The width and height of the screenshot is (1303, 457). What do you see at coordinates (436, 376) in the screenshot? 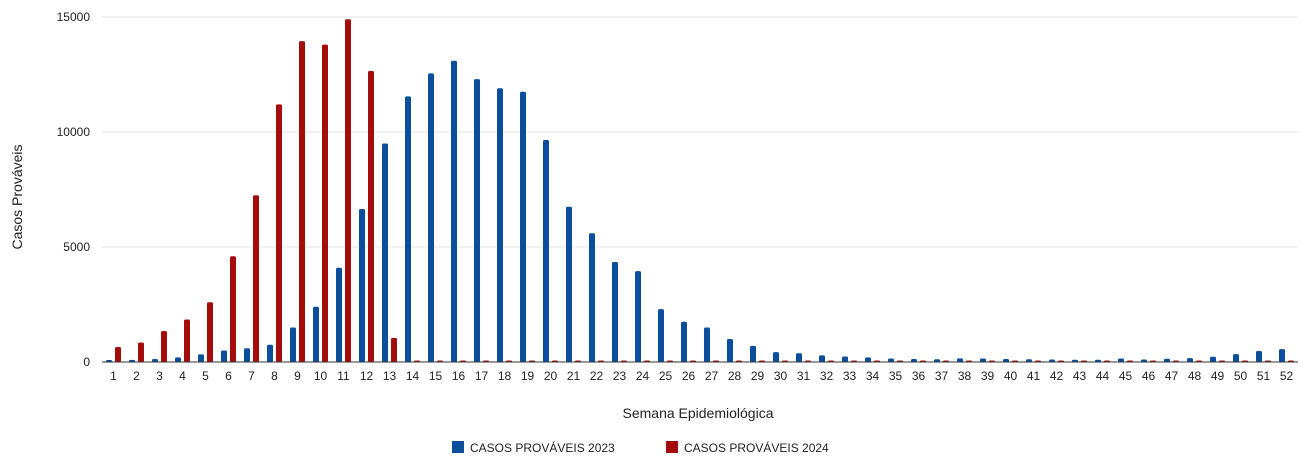
I see `x-tick-label: 15` at bounding box center [436, 376].